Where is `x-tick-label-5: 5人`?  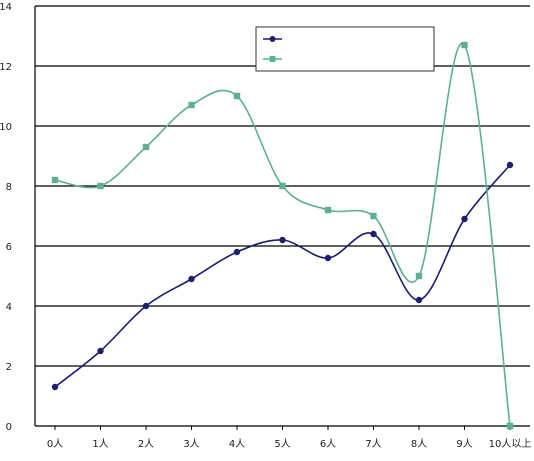
x-tick-label-5: 5人 is located at coordinates (282, 444).